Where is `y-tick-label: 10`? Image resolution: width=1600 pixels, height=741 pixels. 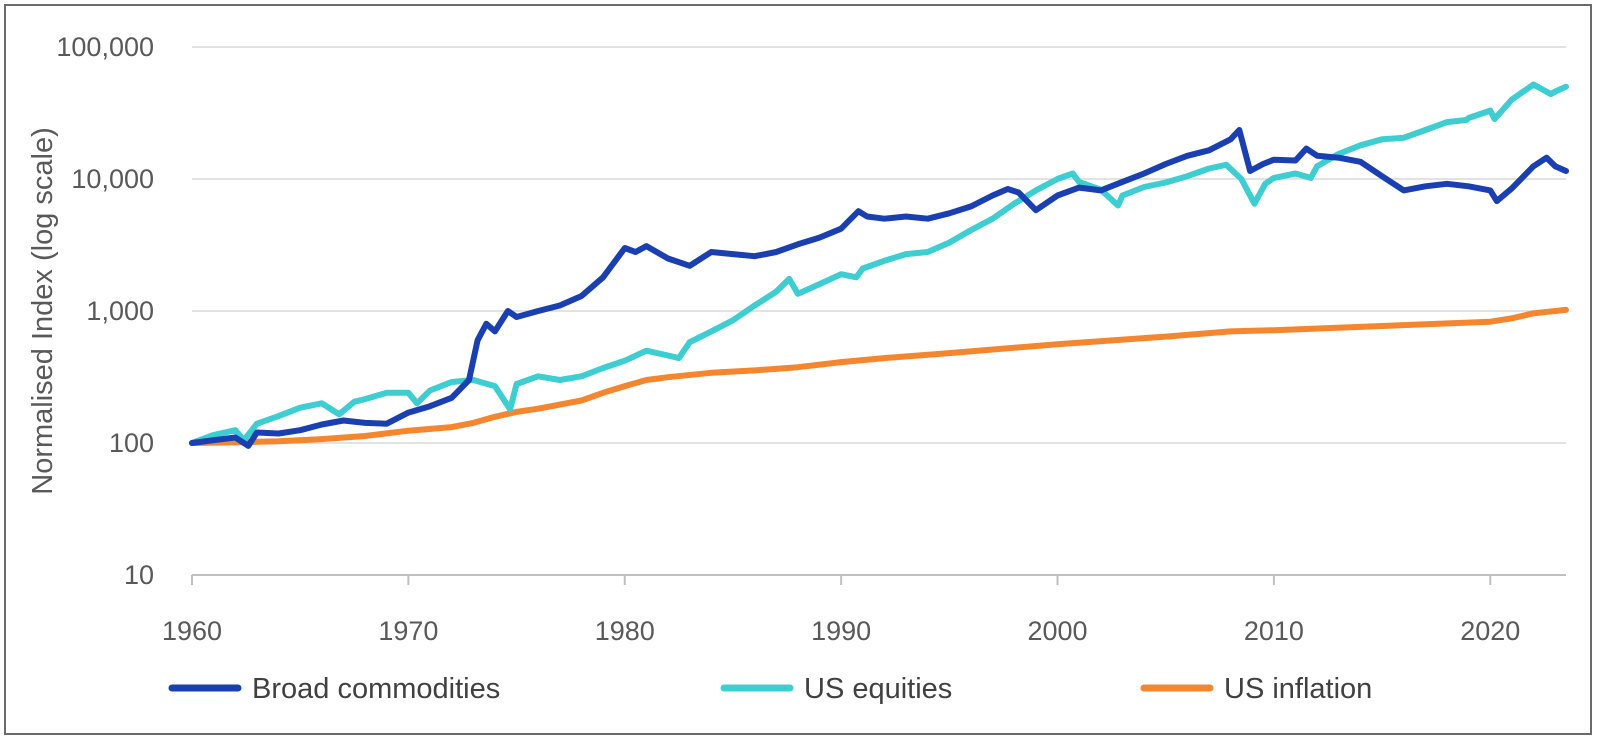
y-tick-label: 10 is located at coordinates (139, 575).